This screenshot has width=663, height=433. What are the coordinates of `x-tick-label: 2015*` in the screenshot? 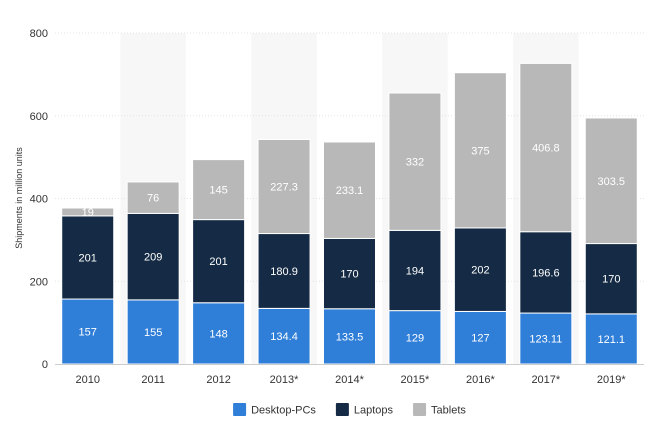 It's located at (415, 380).